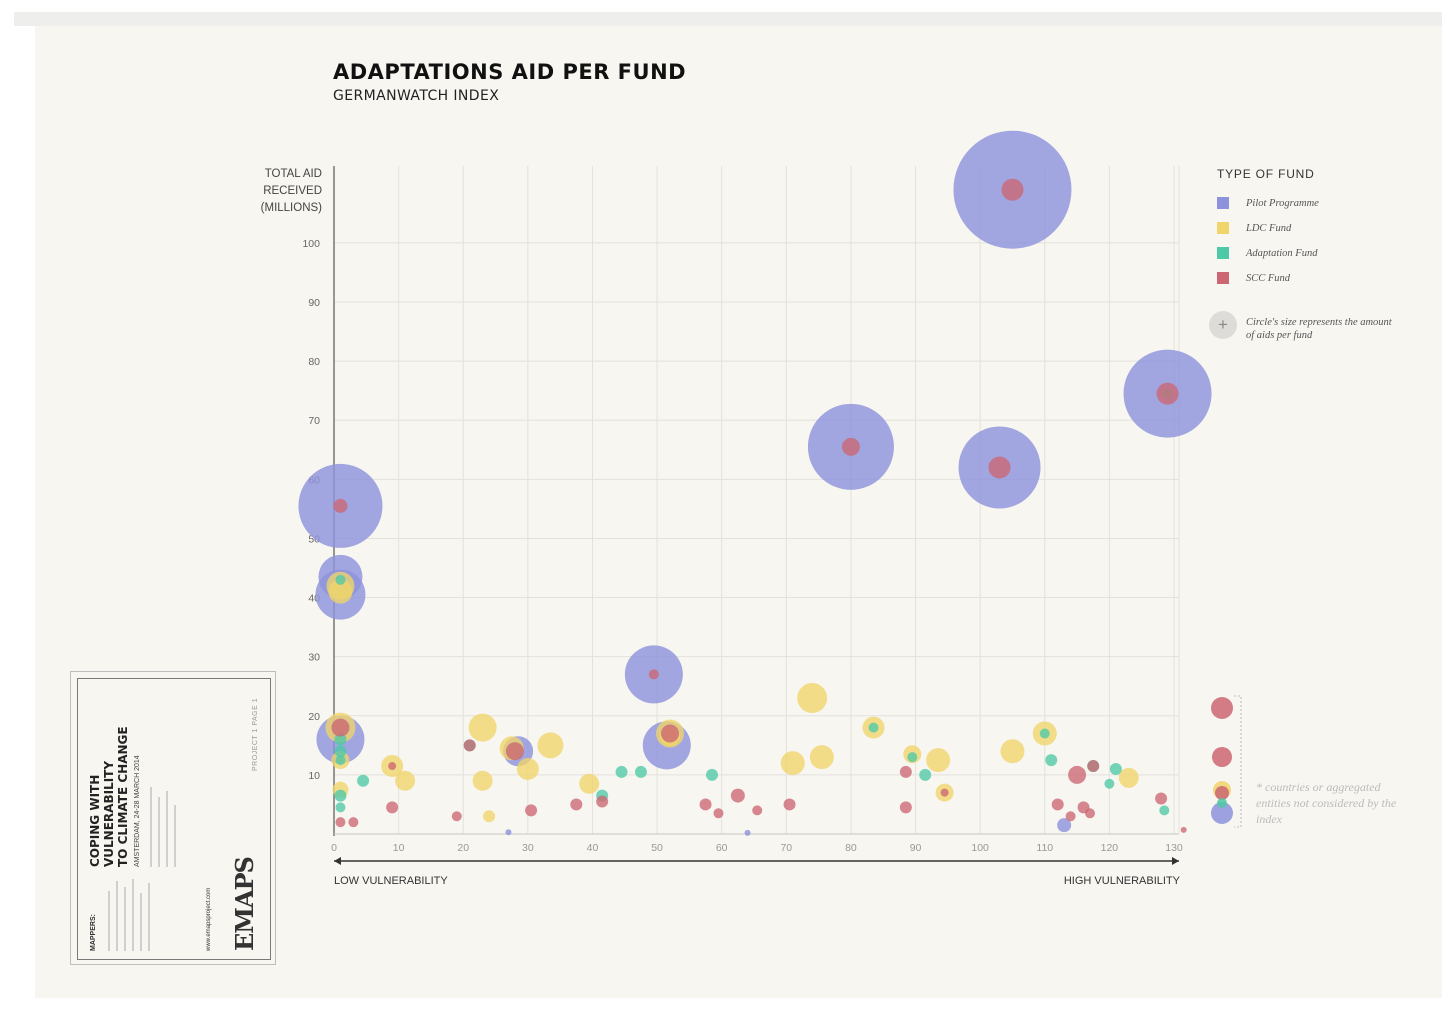 The width and height of the screenshot is (1452, 1009). I want to click on legend-label-ldc: LDC Fund, so click(1269, 228).